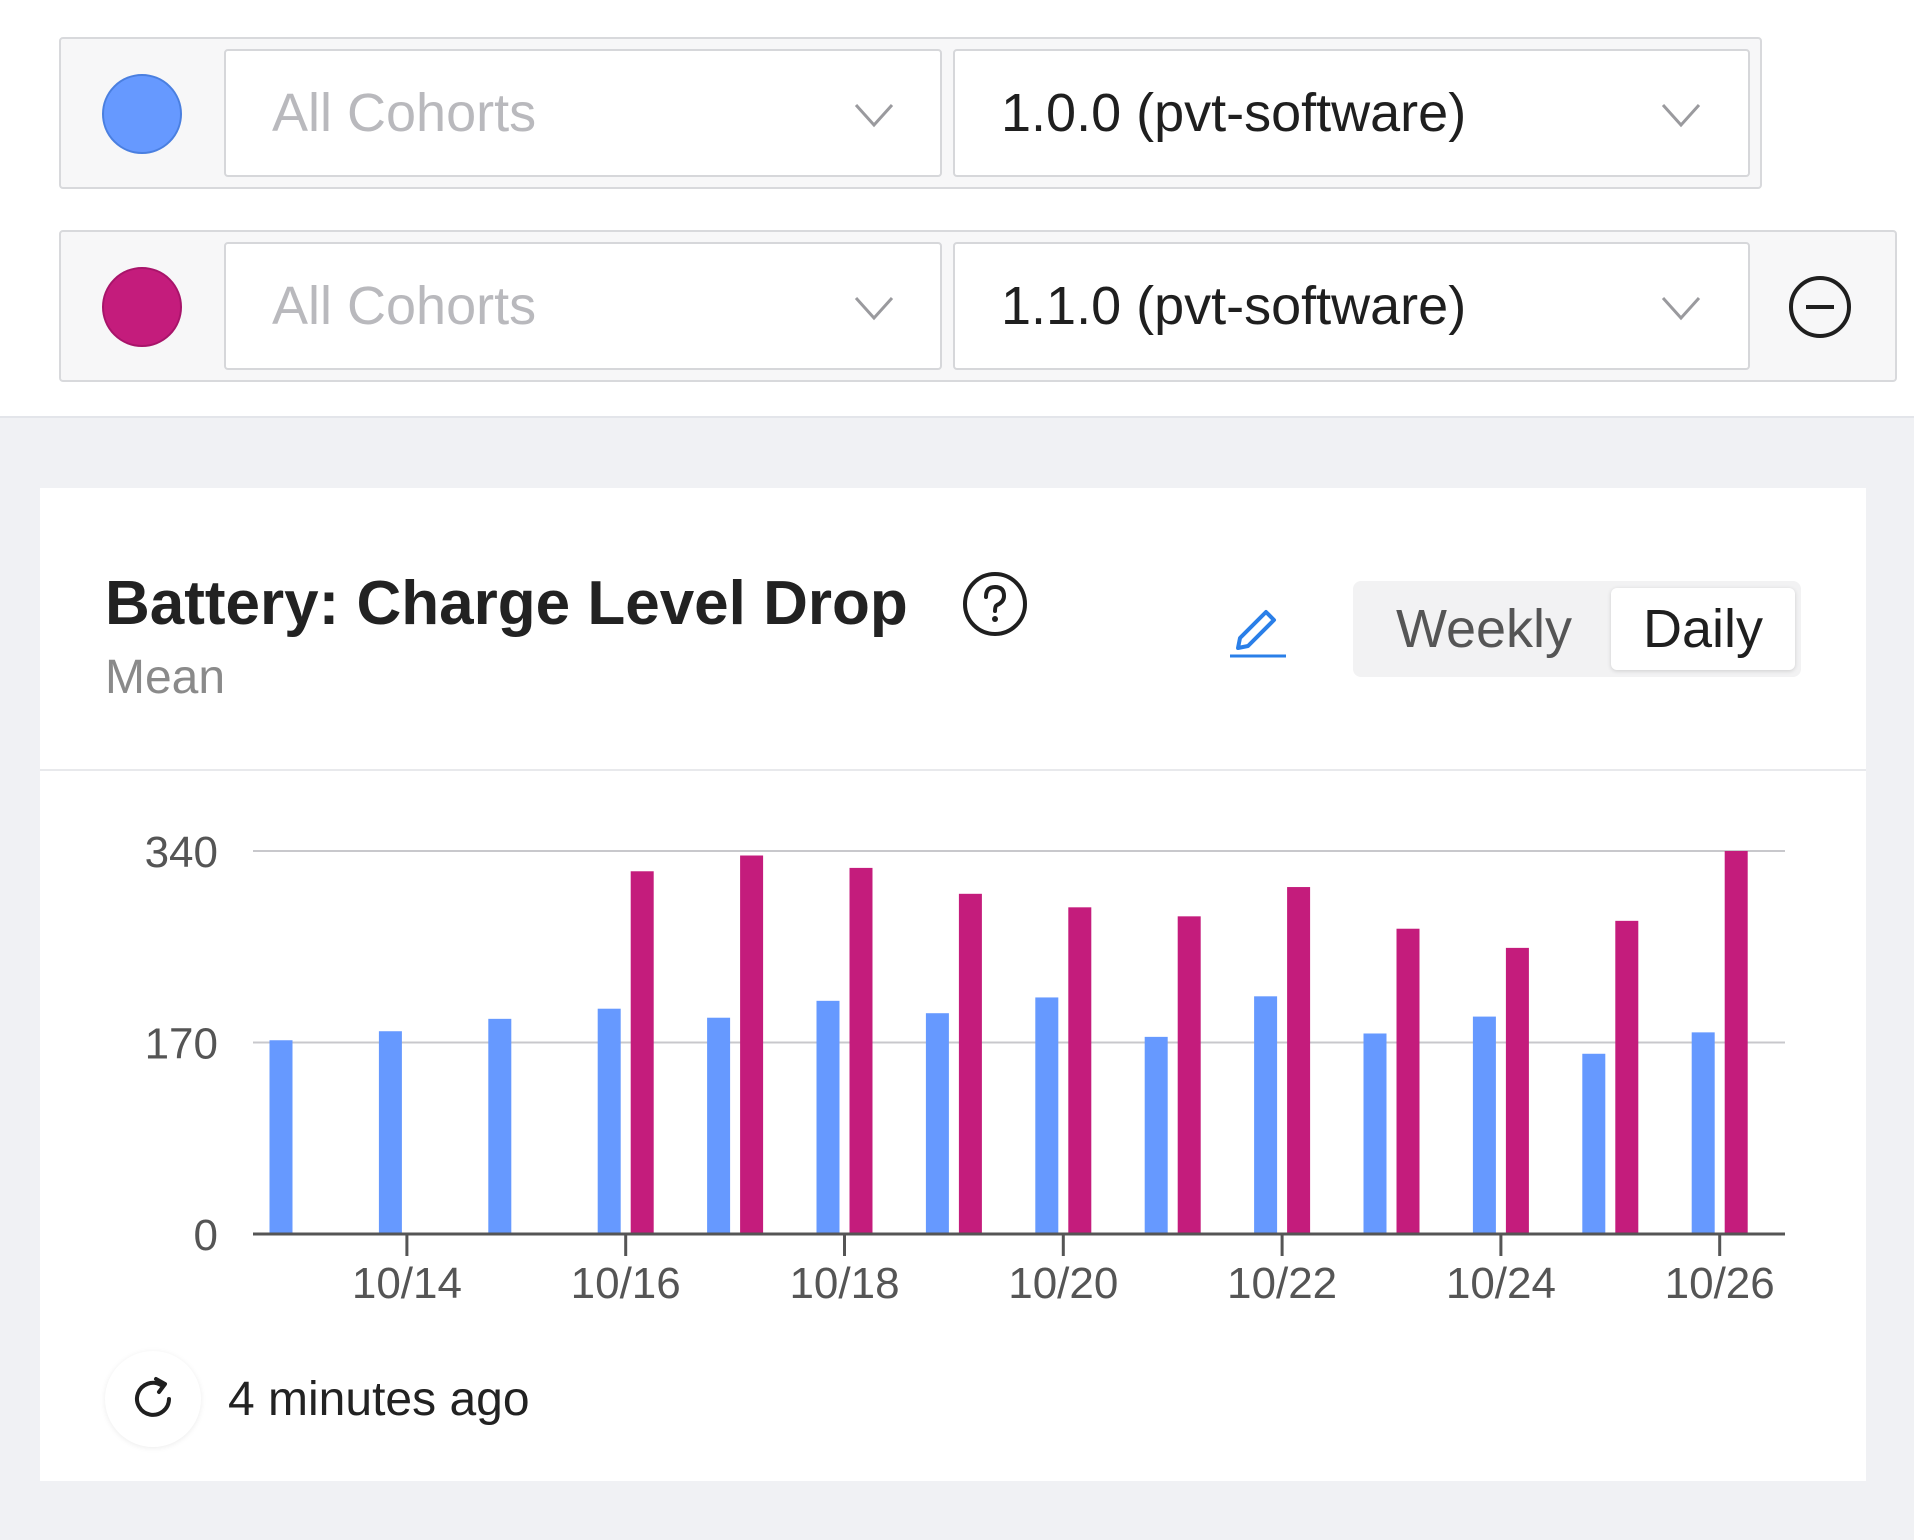 Image resolution: width=1914 pixels, height=1540 pixels. I want to click on version-select-value: 1.0.0 (pvt-software), so click(1234, 113).